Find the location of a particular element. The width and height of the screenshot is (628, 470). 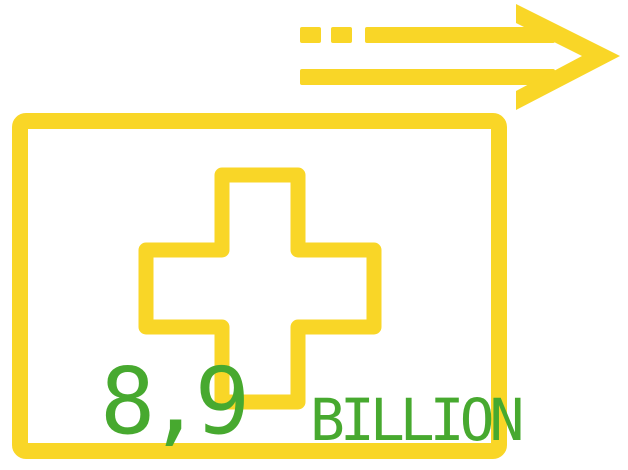

figure-value: 8,9 is located at coordinates (175, 401).